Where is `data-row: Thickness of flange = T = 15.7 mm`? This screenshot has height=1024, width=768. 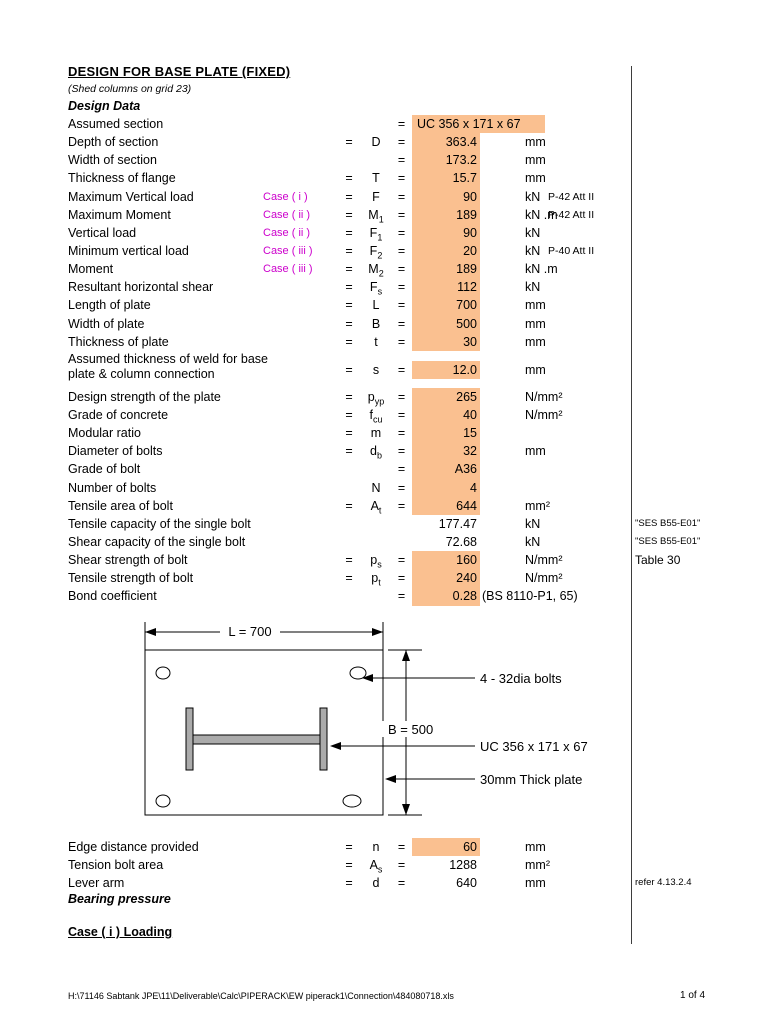
data-row: Thickness of flange = T = 15.7 mm is located at coordinates (413, 178).